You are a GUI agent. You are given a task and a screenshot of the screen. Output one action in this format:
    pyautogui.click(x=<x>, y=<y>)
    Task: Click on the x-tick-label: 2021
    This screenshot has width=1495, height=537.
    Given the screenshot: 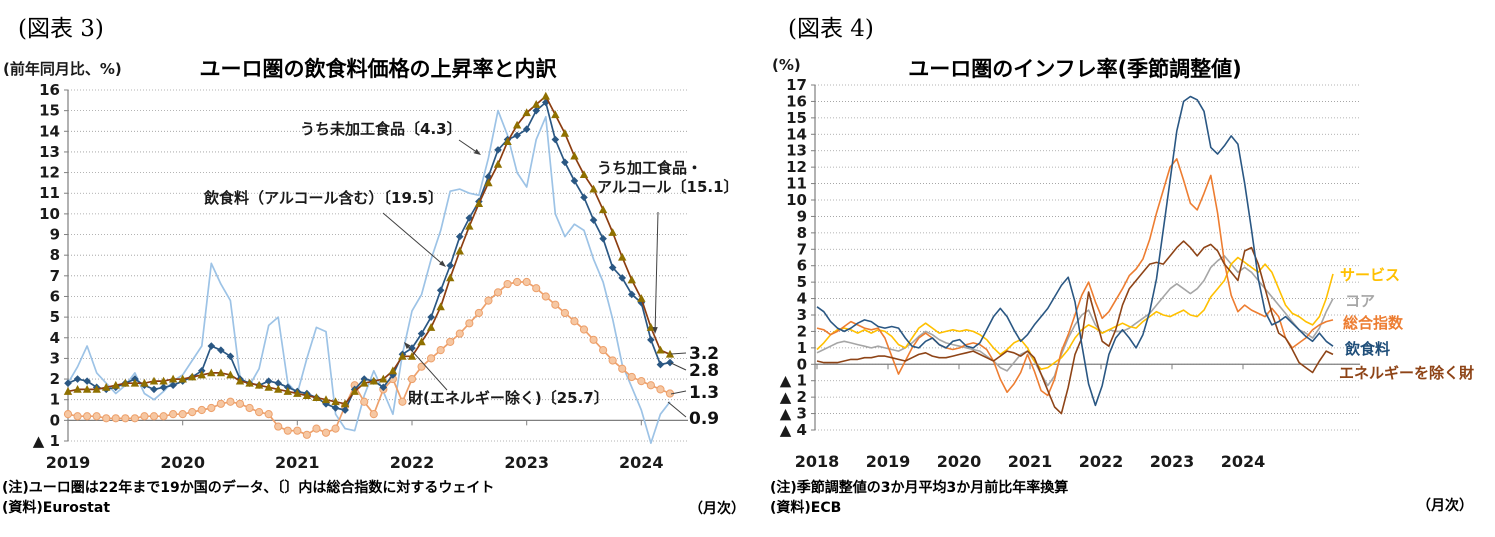 What is the action you would take?
    pyautogui.click(x=1030, y=461)
    